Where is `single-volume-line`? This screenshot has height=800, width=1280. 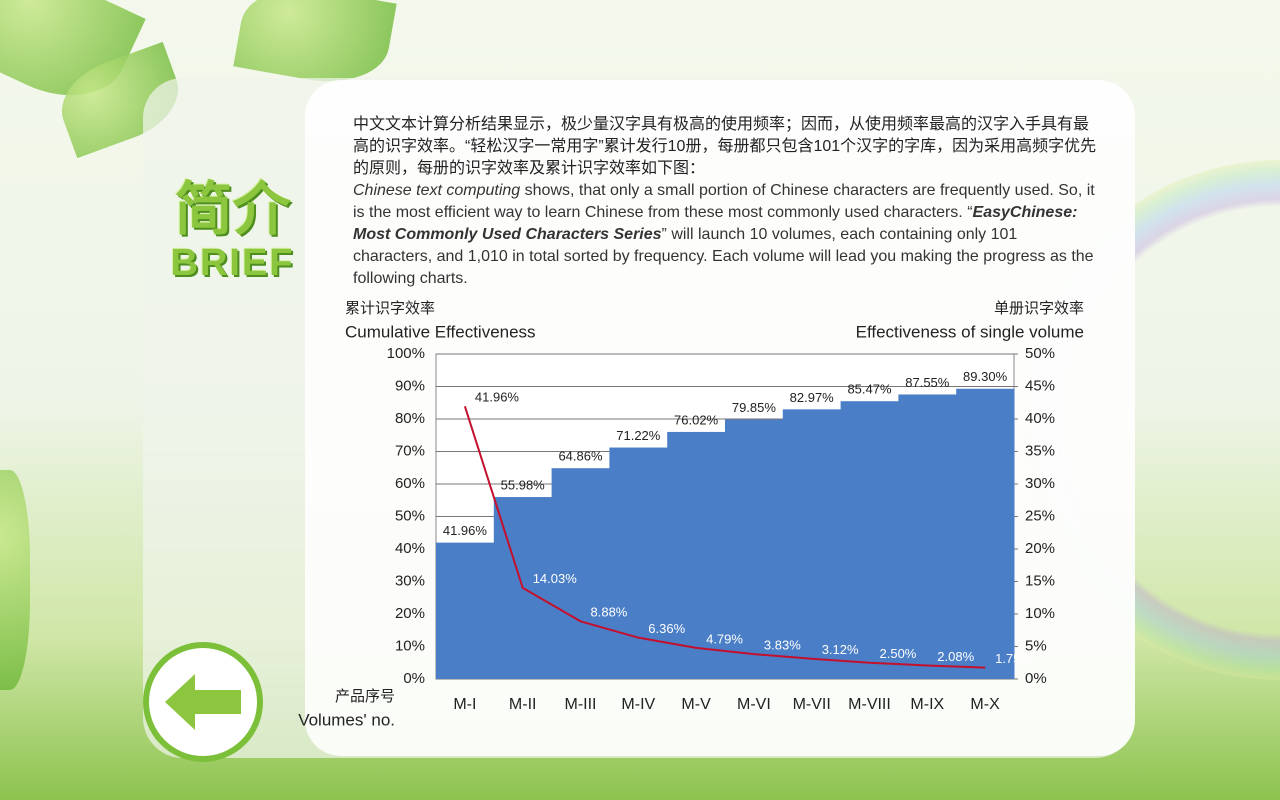
single-volume-line is located at coordinates (724, 537).